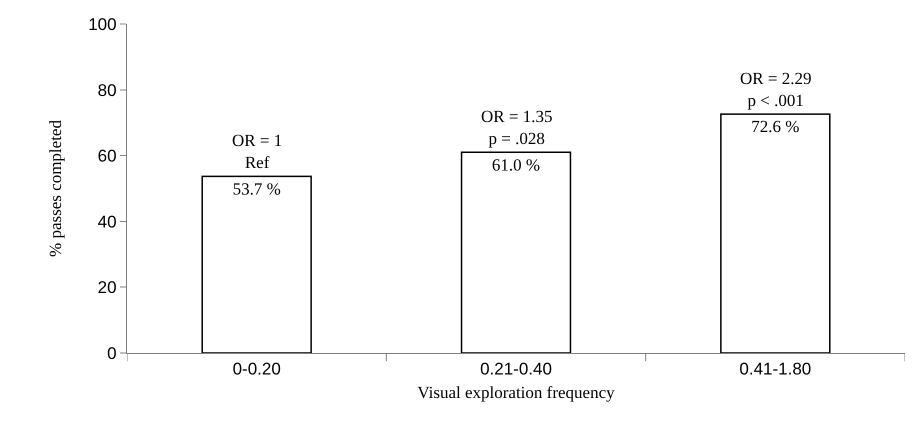 The height and width of the screenshot is (430, 921). I want to click on y-tick-label: 40, so click(107, 222).